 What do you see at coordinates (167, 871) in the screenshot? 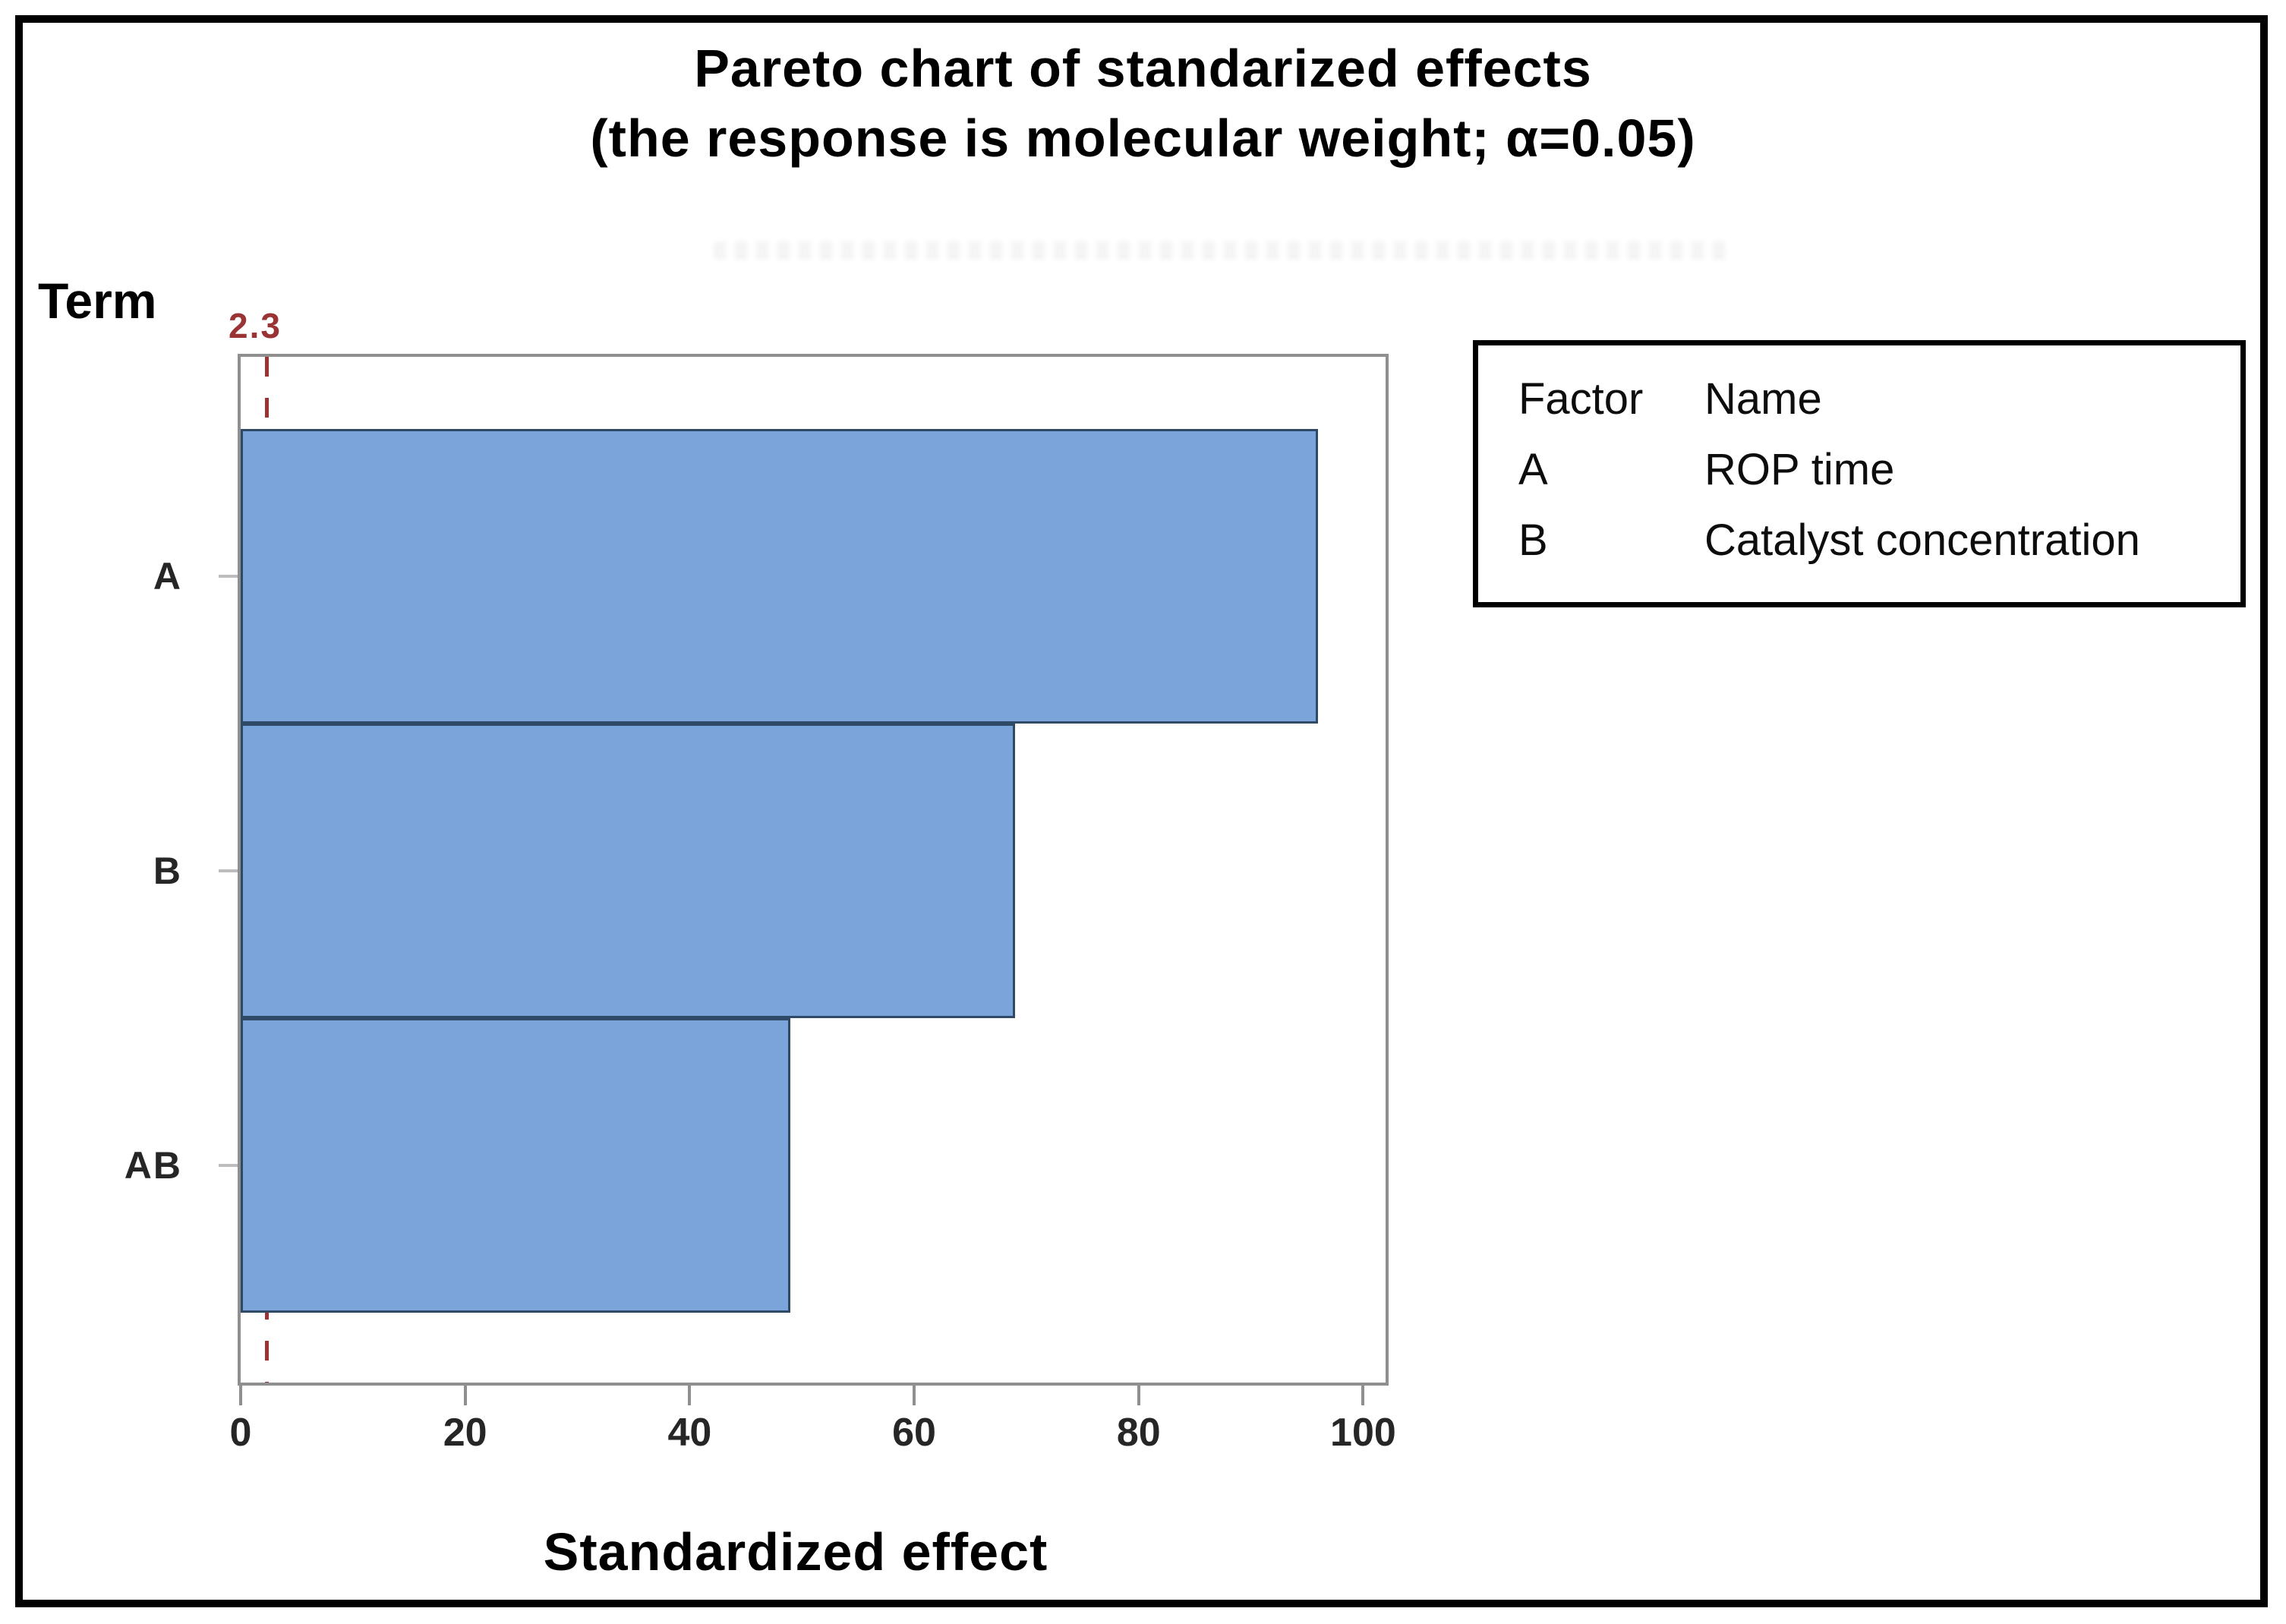
I see `y-cat-label-B: B` at bounding box center [167, 871].